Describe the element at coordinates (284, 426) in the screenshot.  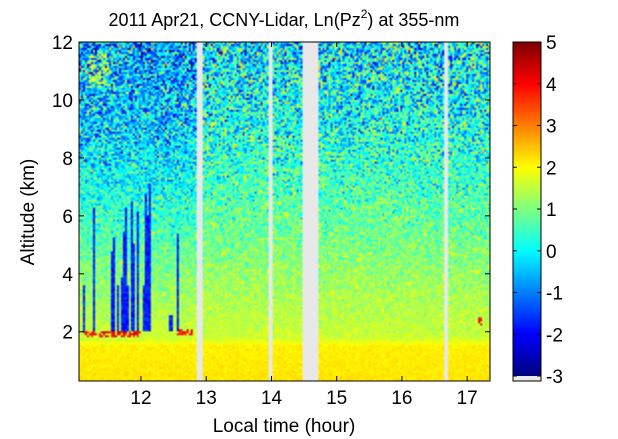
I see `x-axis-label: Local time (hour)` at that location.